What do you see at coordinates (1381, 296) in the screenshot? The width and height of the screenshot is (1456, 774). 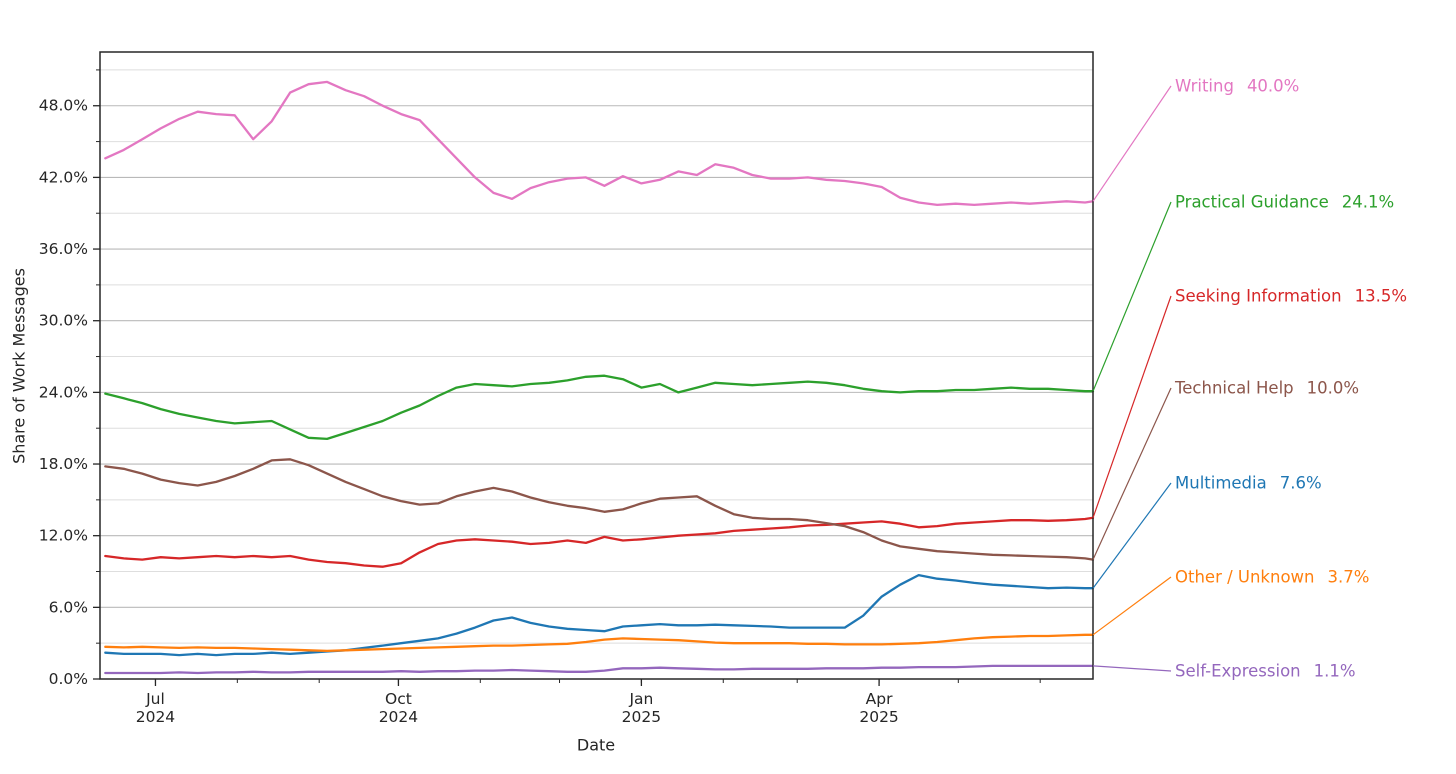 I see `series-end-value: 13.5%` at bounding box center [1381, 296].